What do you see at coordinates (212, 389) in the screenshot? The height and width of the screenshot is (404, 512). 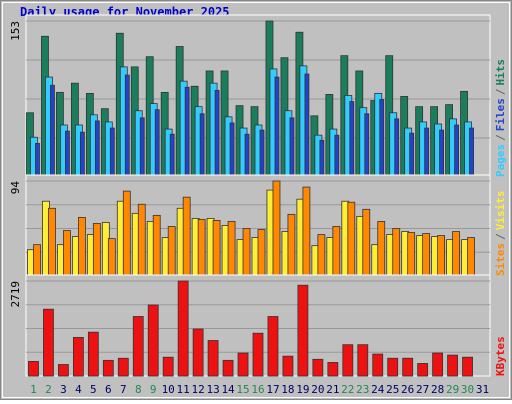 I see `x-tick-label: 13` at bounding box center [212, 389].